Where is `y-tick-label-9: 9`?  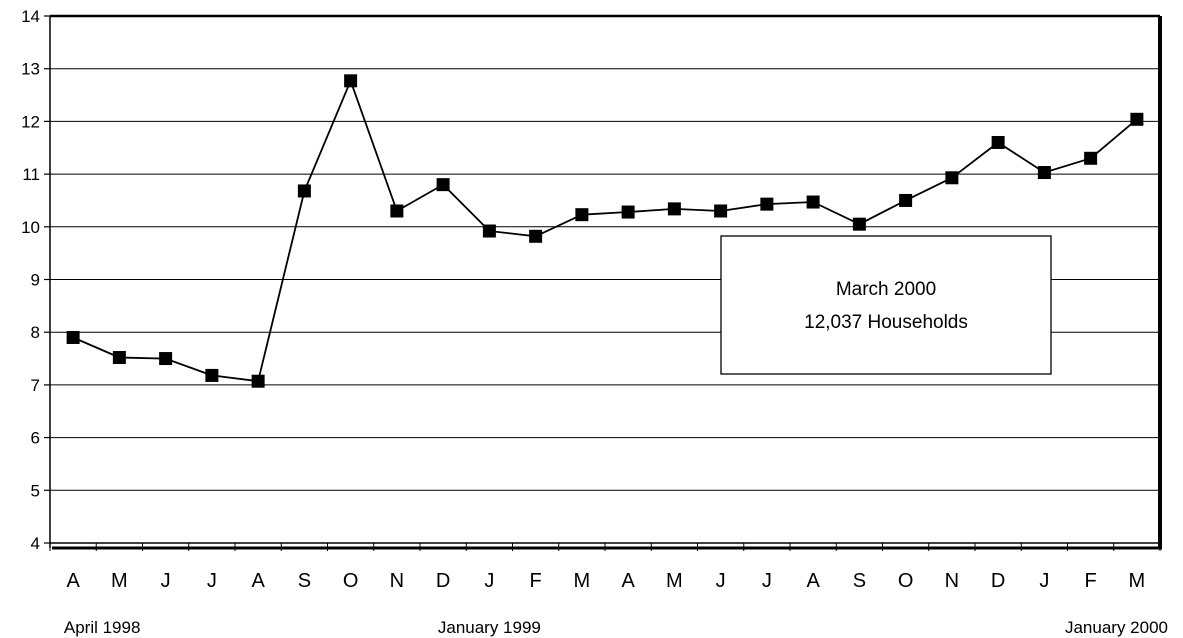
y-tick-label-9: 9 is located at coordinates (35, 280).